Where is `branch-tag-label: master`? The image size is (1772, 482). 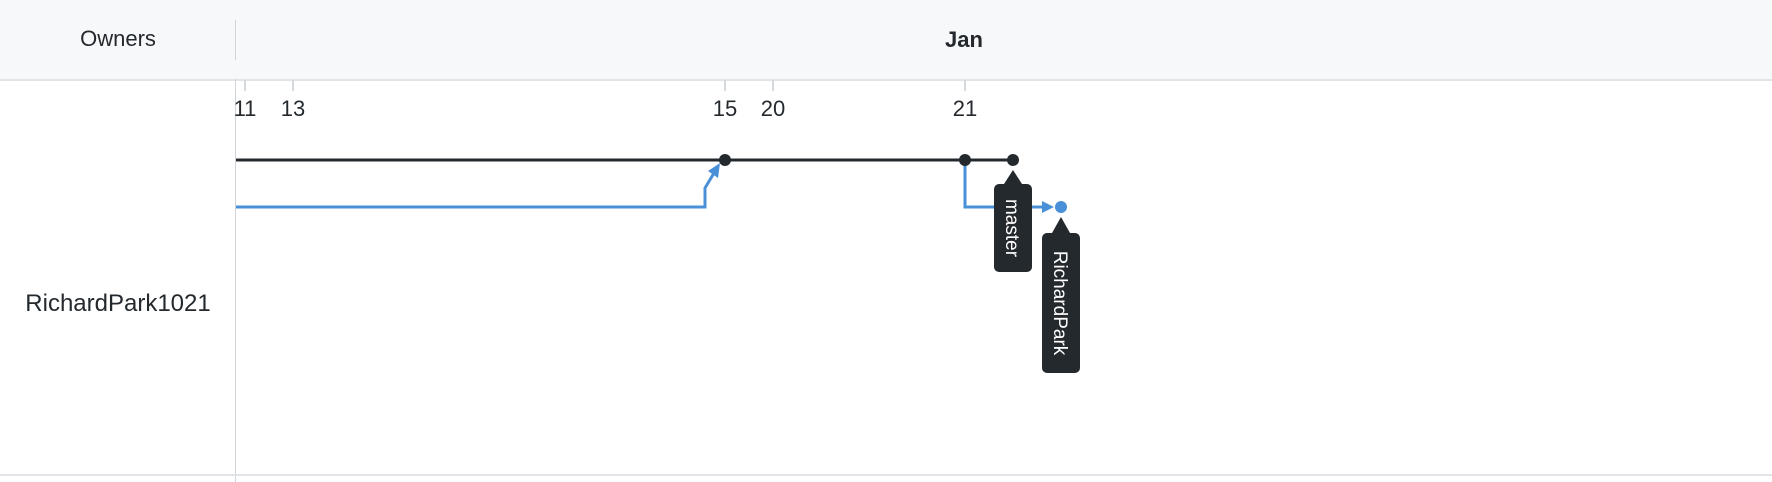
branch-tag-label: master is located at coordinates (1011, 228).